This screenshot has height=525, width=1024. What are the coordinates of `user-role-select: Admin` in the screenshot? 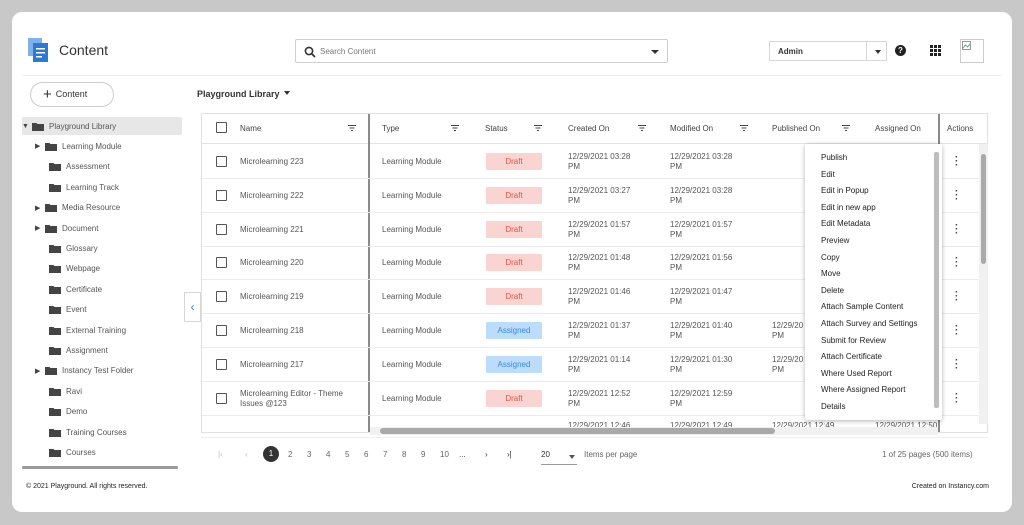 It's located at (828, 51).